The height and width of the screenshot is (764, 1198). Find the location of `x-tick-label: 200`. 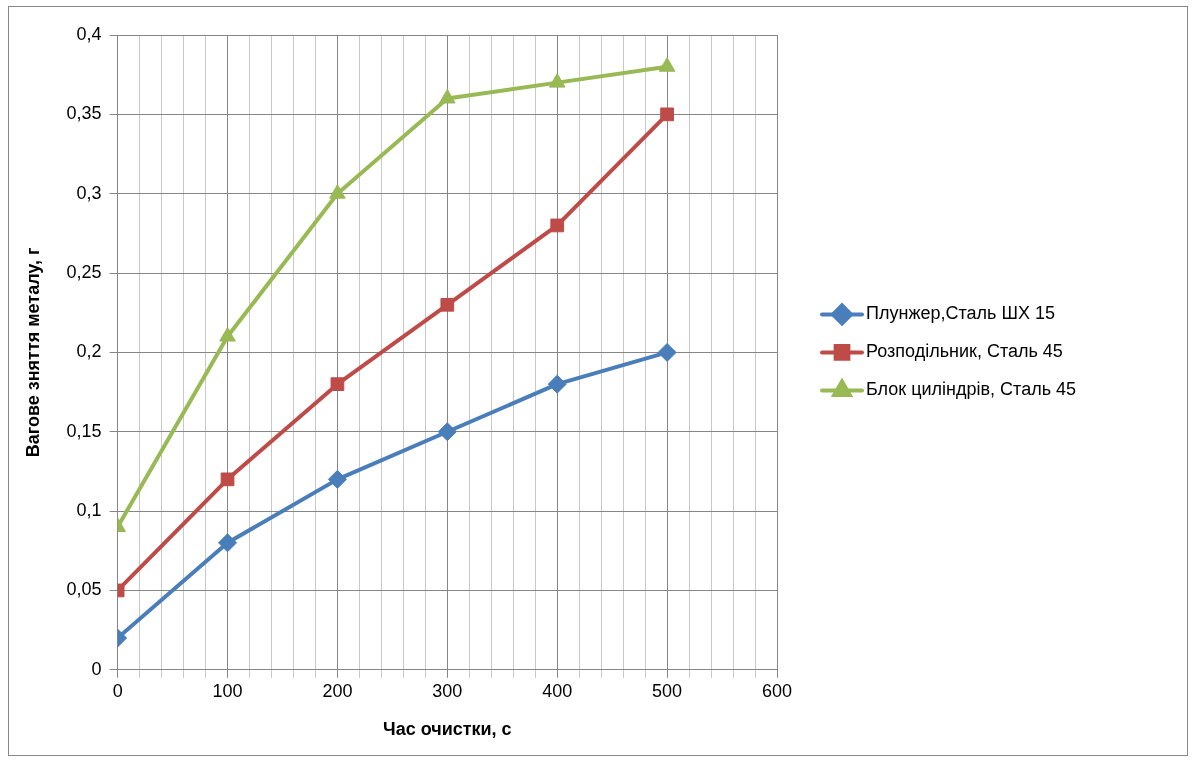

x-tick-label: 200 is located at coordinates (337, 690).